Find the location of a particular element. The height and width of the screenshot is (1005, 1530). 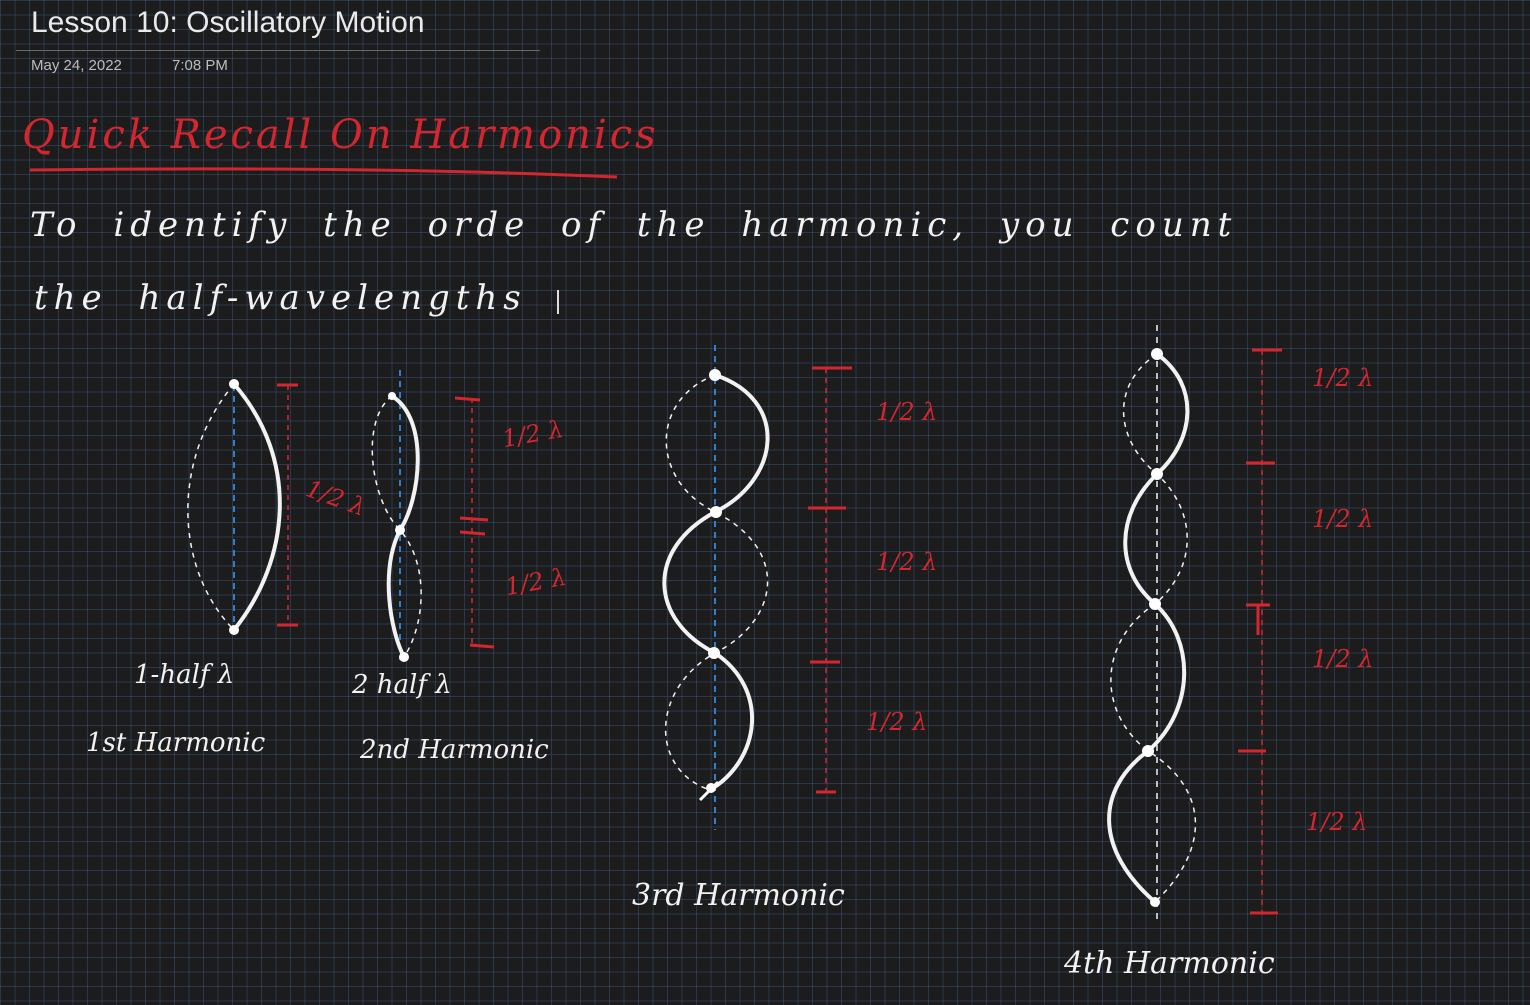

figure-3rd-harmonic is located at coordinates (757, 587).